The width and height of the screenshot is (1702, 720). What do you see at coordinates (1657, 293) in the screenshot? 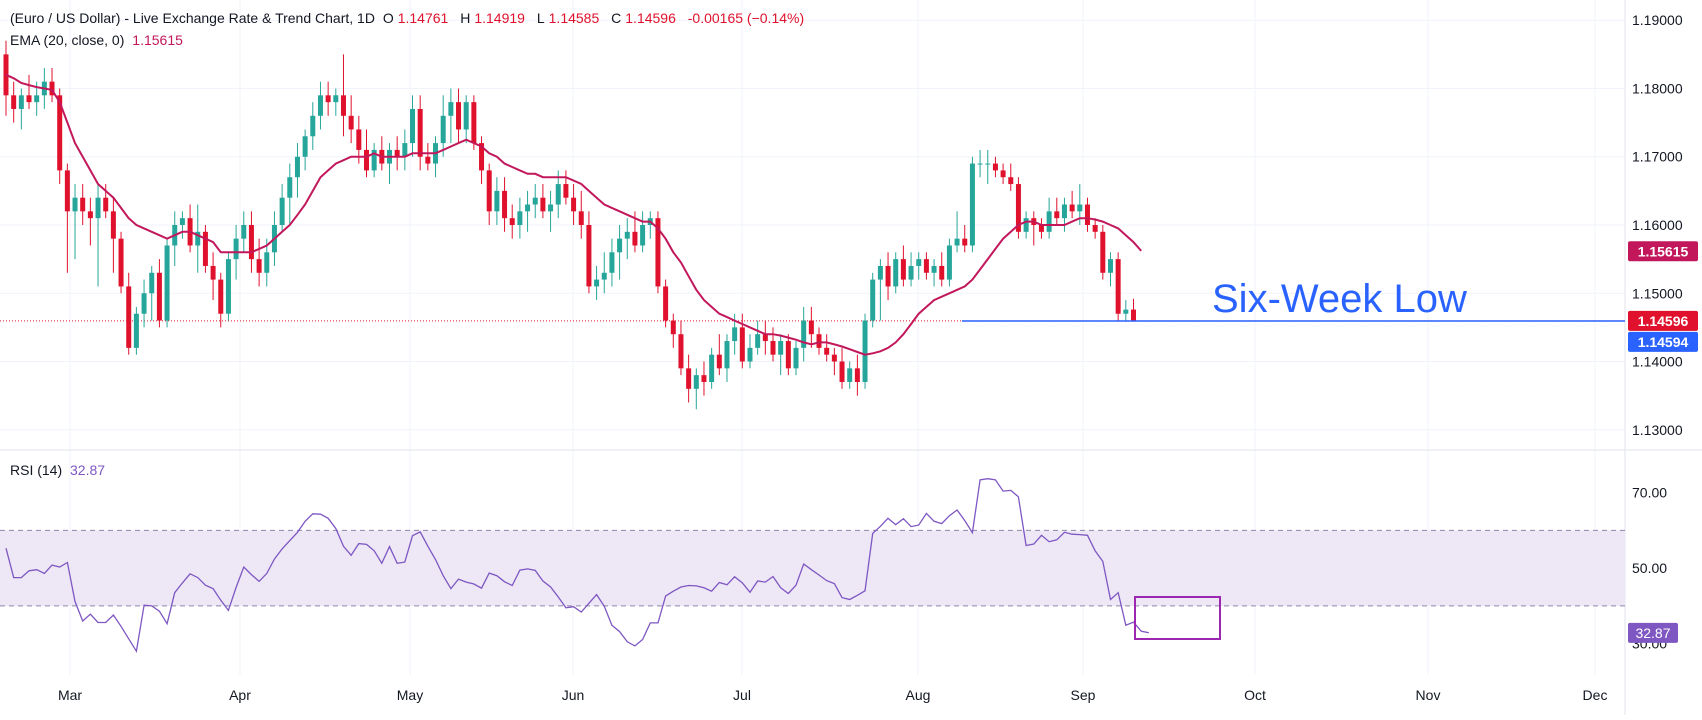
I see `price-axis-tick: 1.15000` at bounding box center [1657, 293].